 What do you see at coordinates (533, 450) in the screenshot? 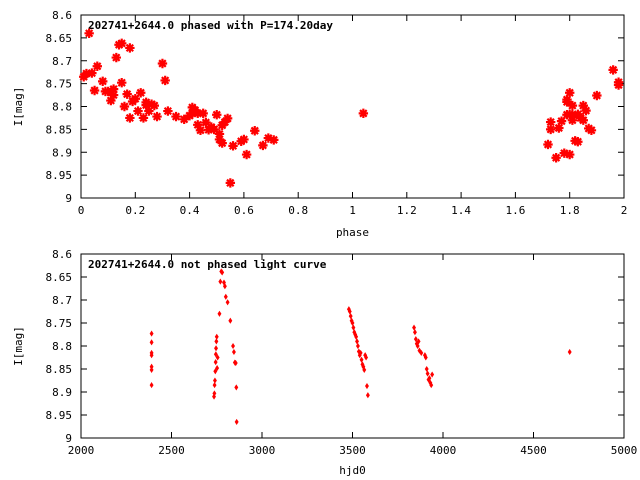
I see `x-tick-label: 4500` at bounding box center [533, 450].